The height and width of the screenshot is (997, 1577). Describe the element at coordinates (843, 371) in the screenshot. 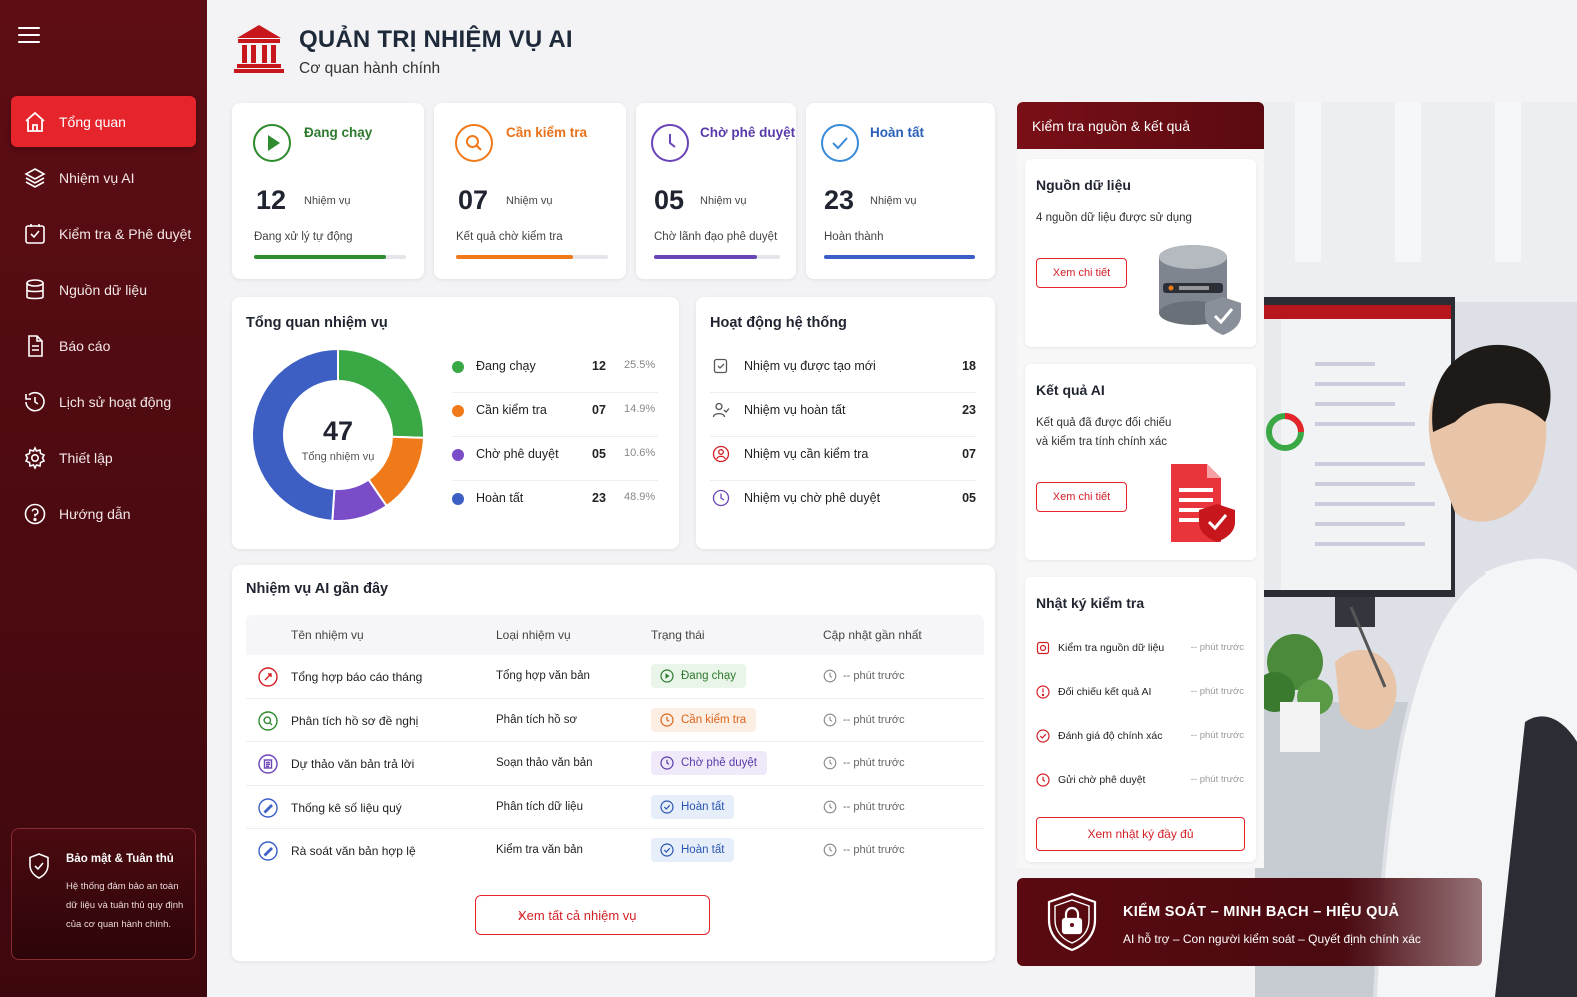

I see `activity-row: Nhiệm vụ được tạo mới 18` at that location.